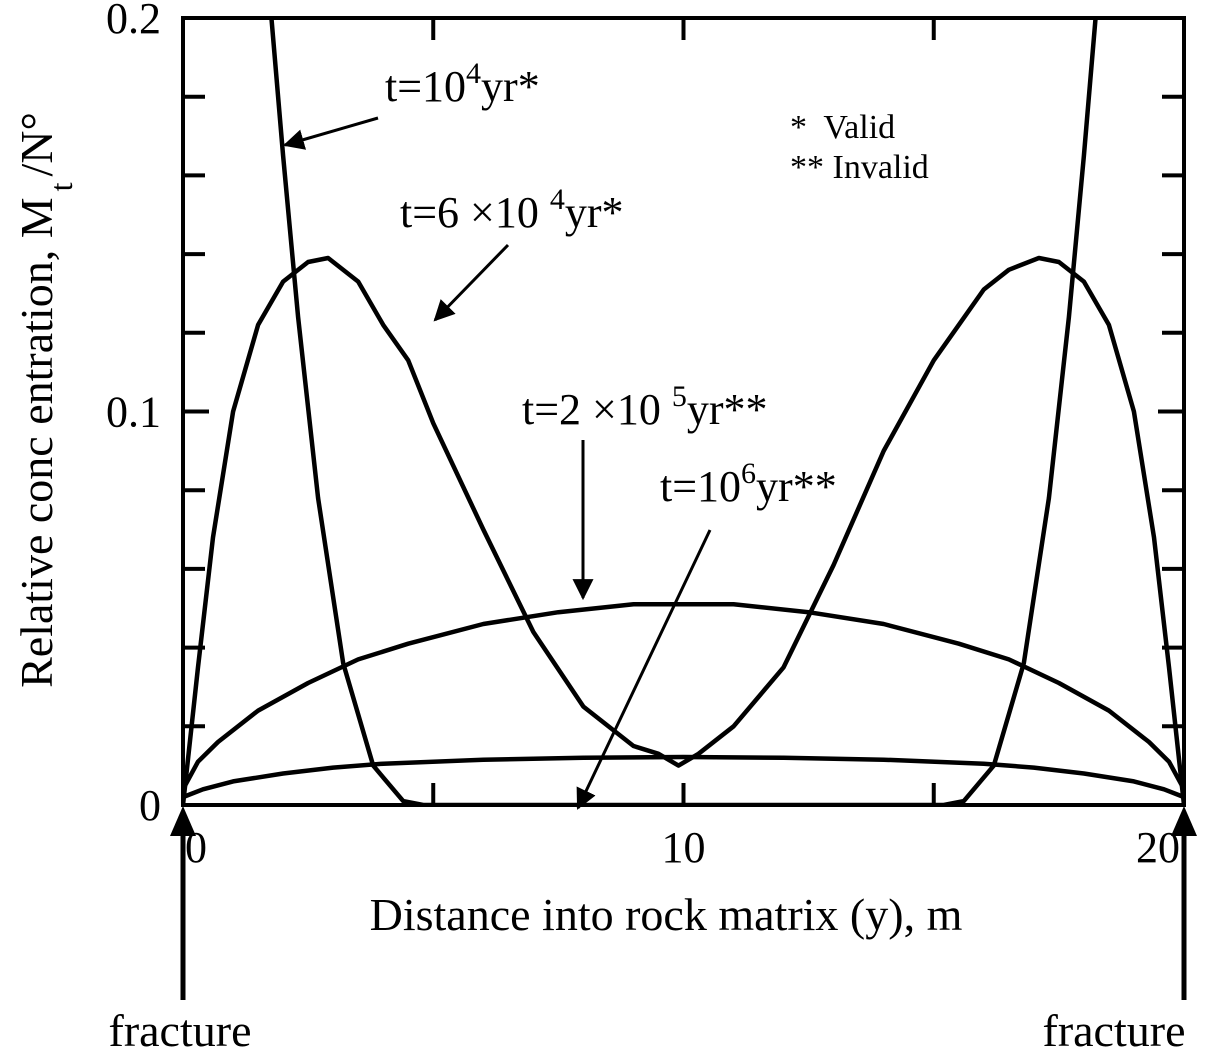  I want to click on x-tick-label: 10, so click(684, 847).